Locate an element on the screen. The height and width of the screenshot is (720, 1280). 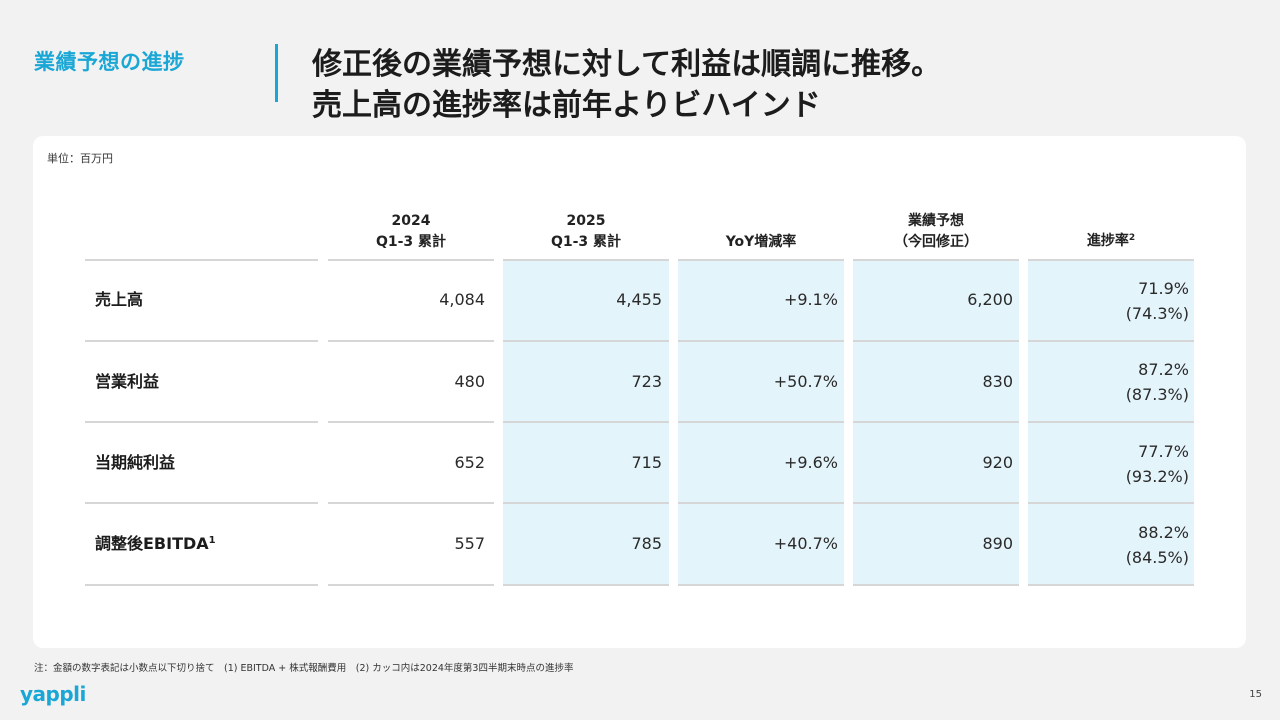
cell-revenue-2024: 4,084 is located at coordinates (462, 299).